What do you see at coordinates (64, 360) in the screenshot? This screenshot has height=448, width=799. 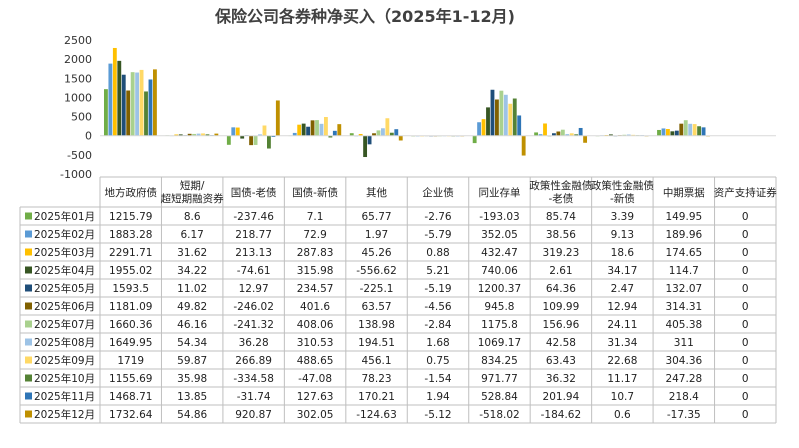 I see `series-label: 2025年09月` at bounding box center [64, 360].